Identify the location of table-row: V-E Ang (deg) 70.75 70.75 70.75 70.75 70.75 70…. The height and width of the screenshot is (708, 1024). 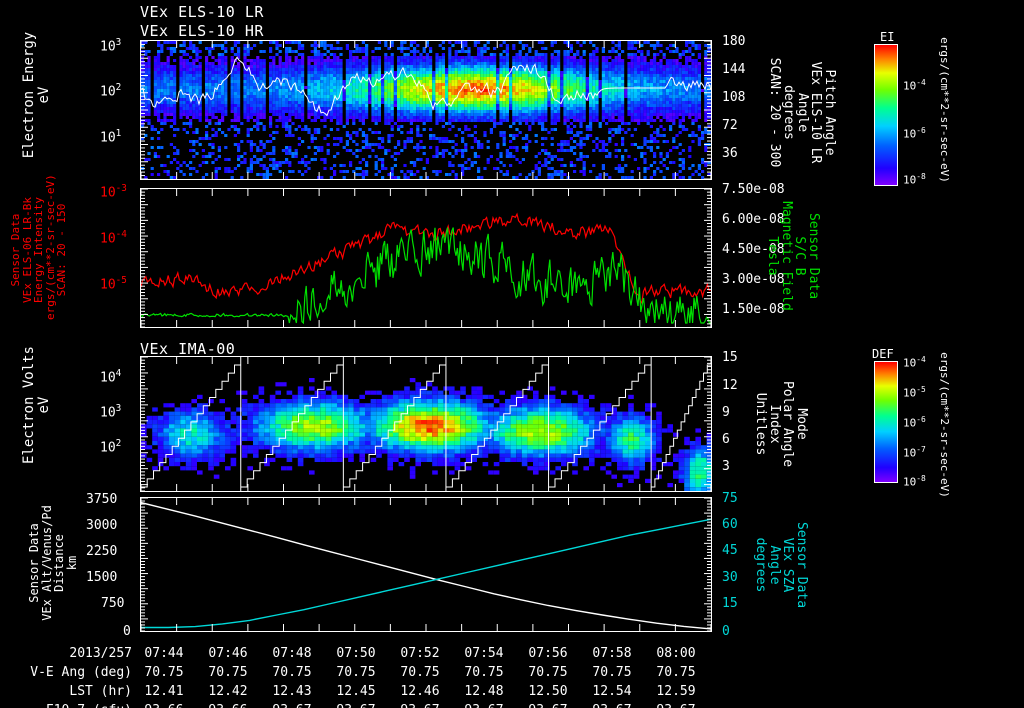
(354, 673).